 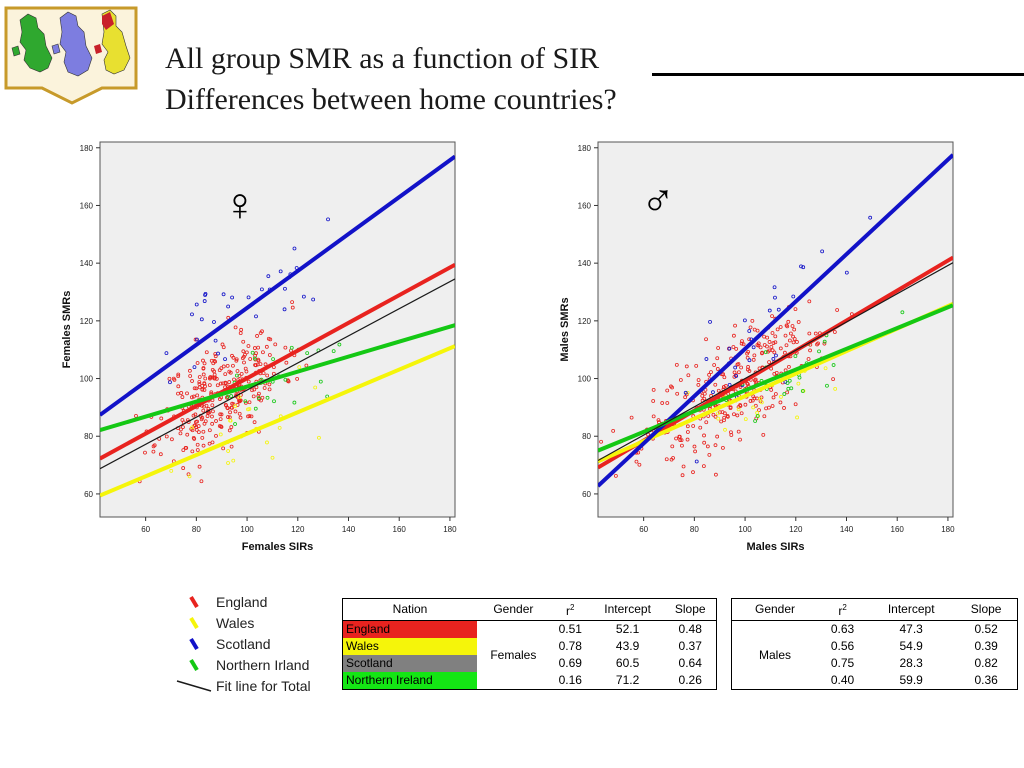 I want to click on table-row: Males 0.63 47.3 0.52, so click(x=875, y=641).